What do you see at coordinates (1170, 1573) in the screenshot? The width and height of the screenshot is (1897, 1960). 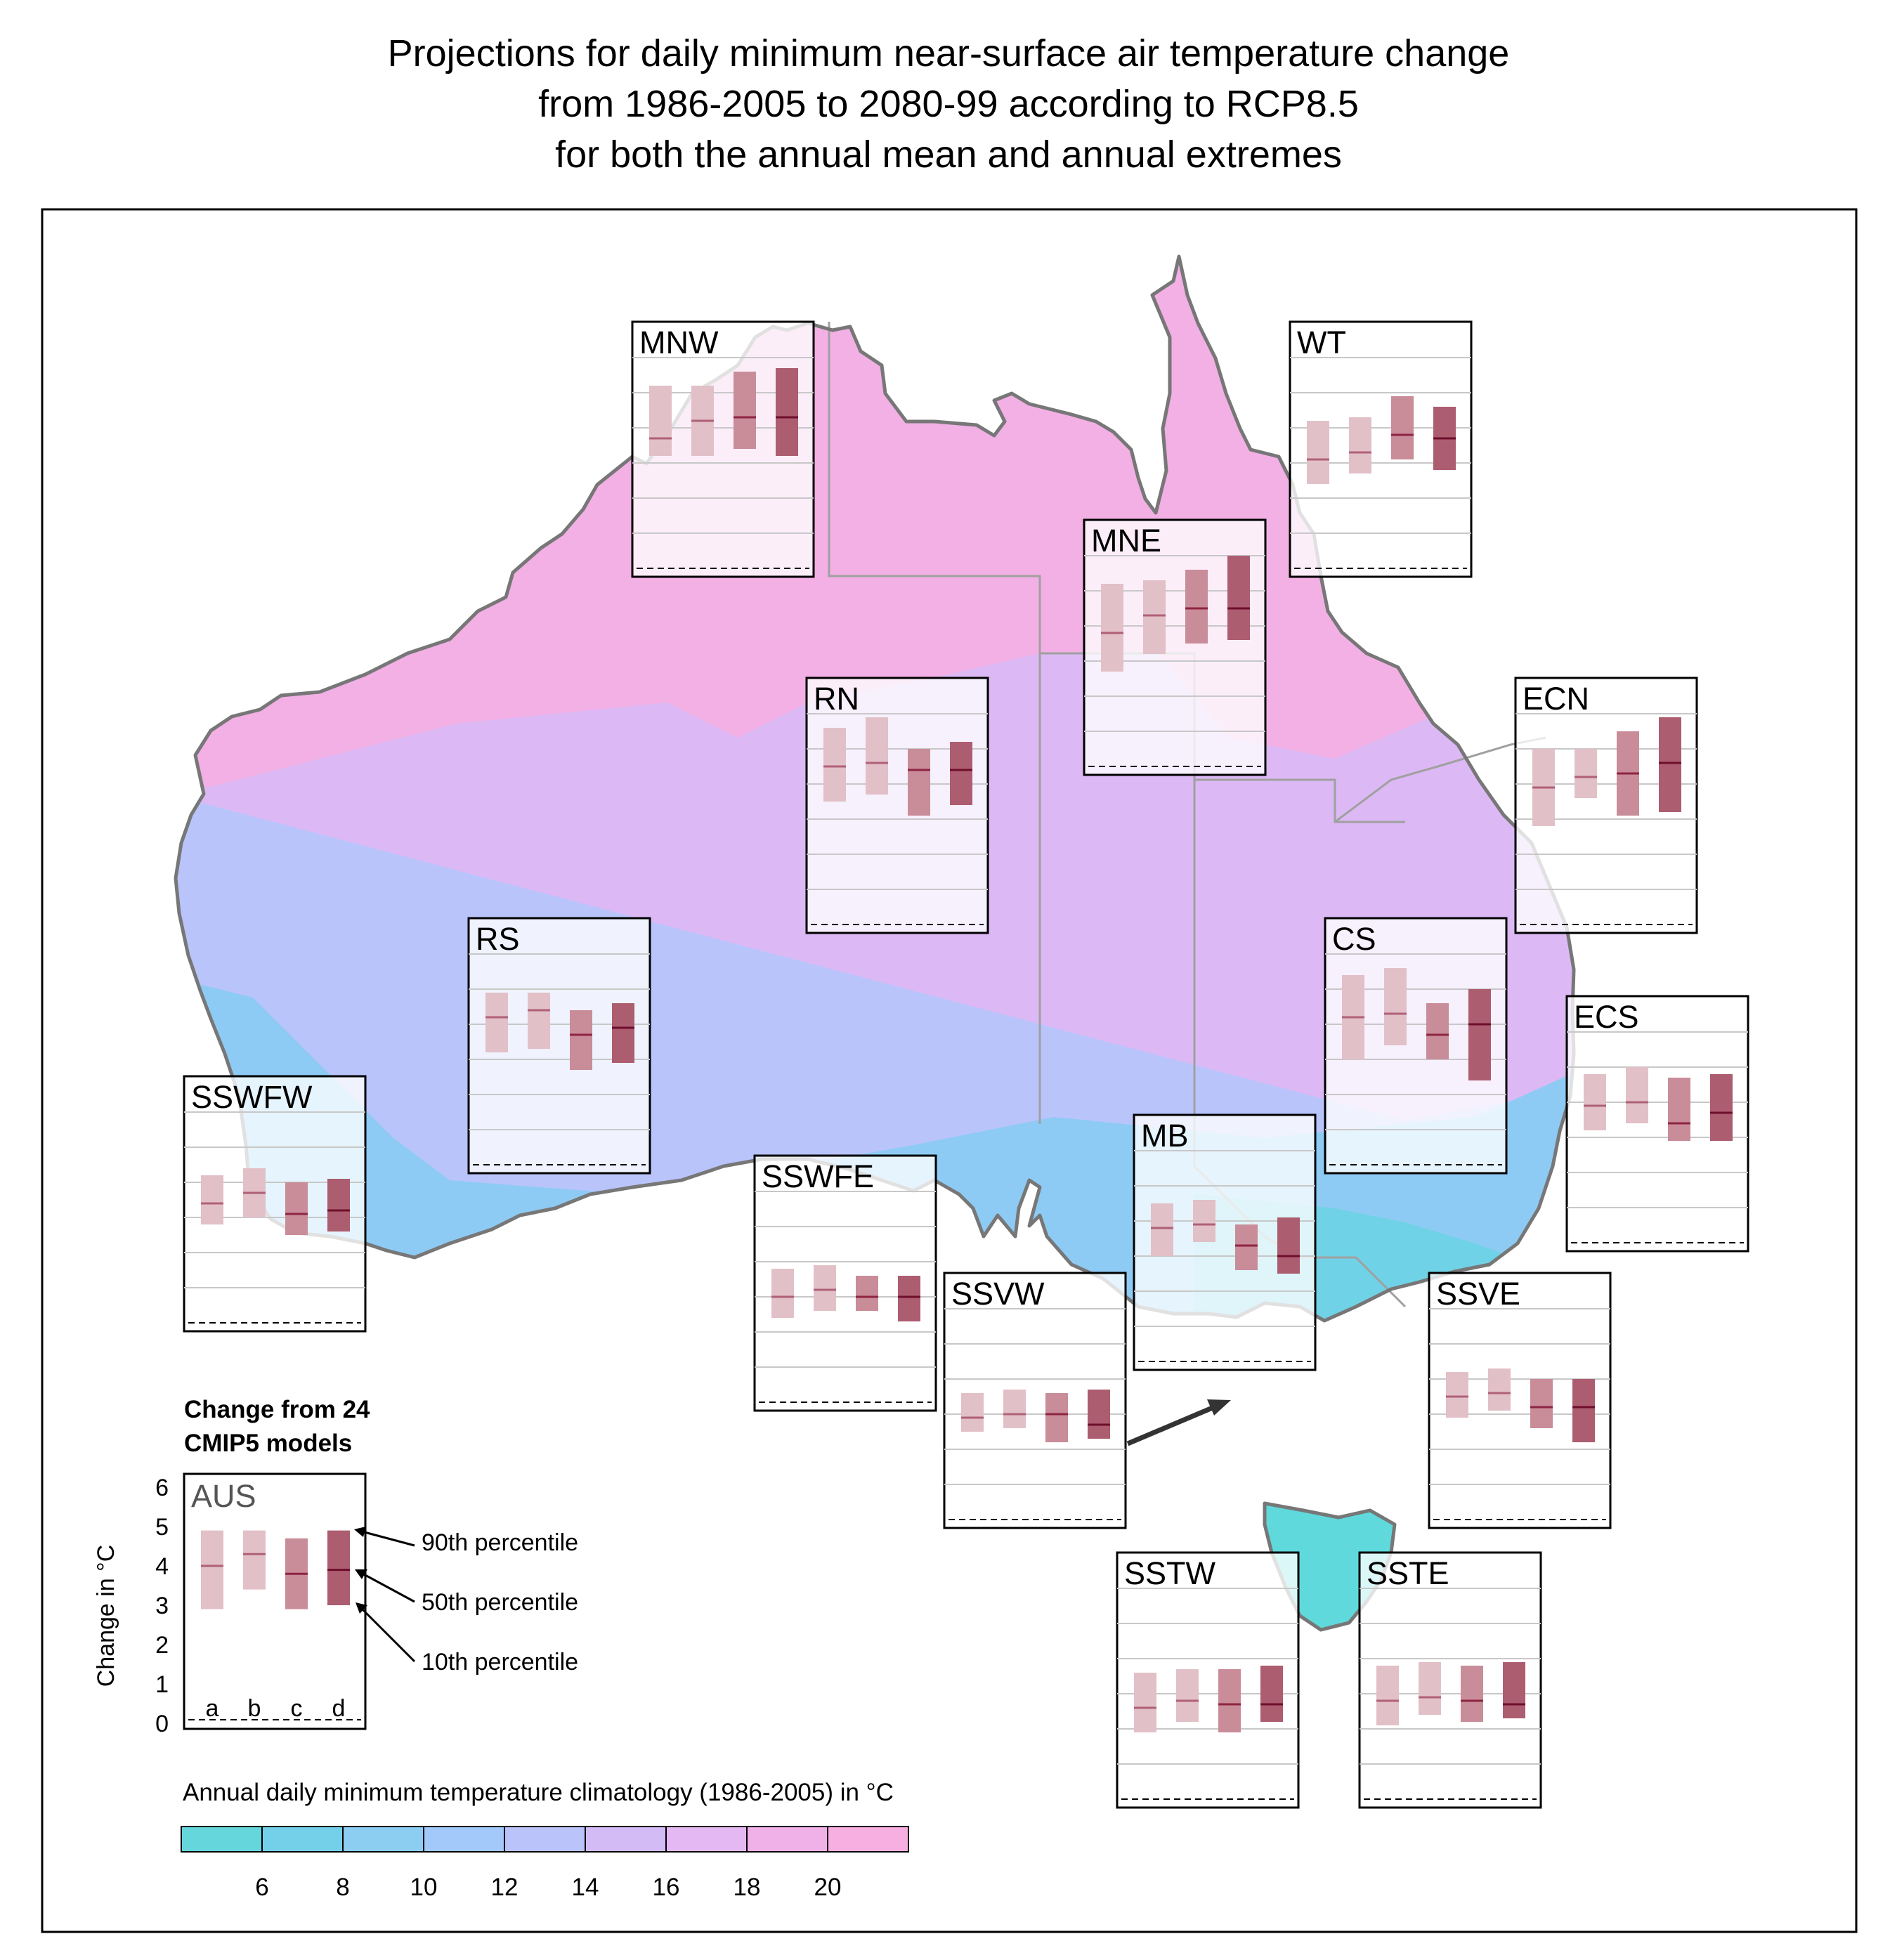 I see `panel-title: SSTW` at bounding box center [1170, 1573].